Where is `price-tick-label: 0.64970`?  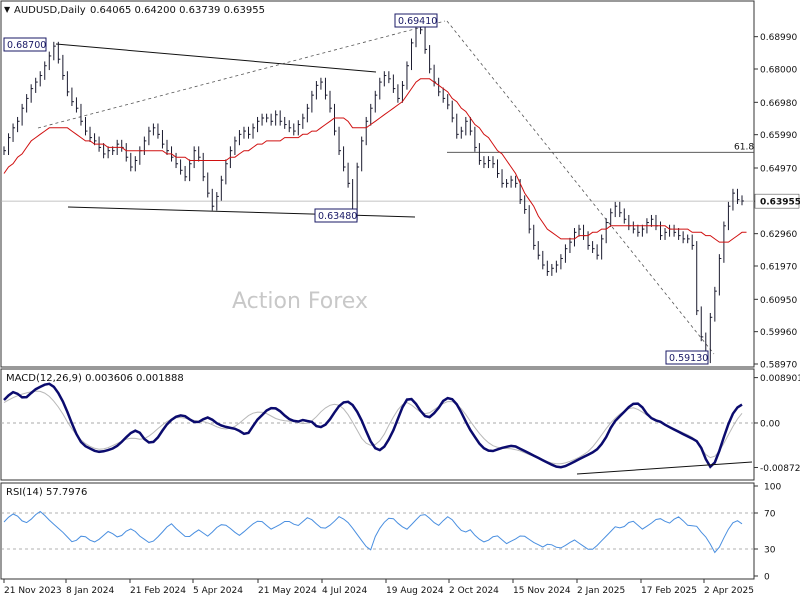 price-tick-label: 0.64970 is located at coordinates (778, 169).